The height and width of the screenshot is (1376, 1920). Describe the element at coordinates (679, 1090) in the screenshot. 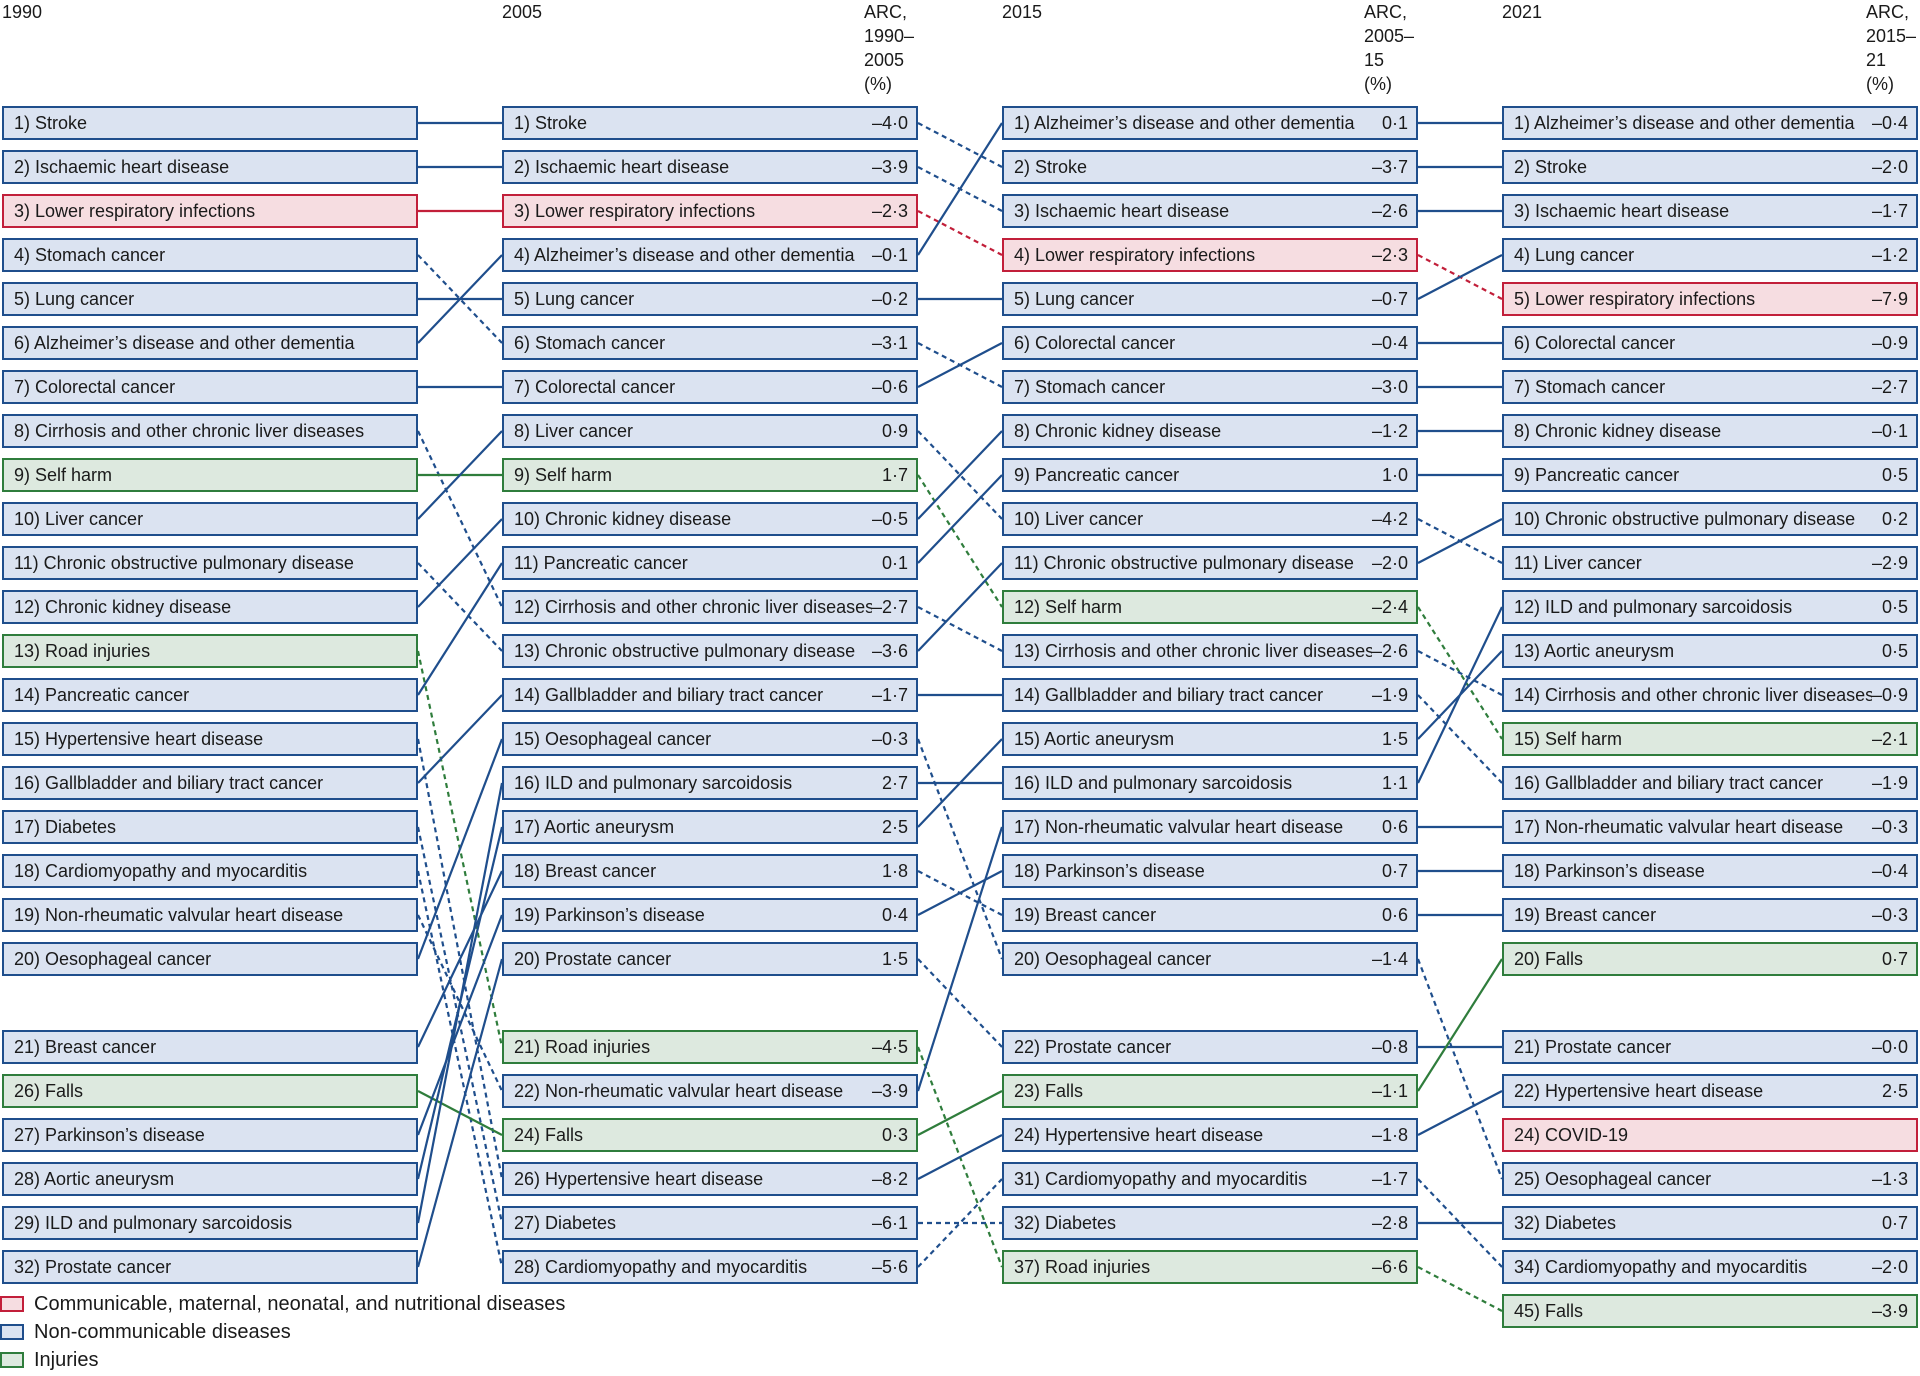

I see `cause-label: 22) Non-rheumatic valvular heart disease` at that location.